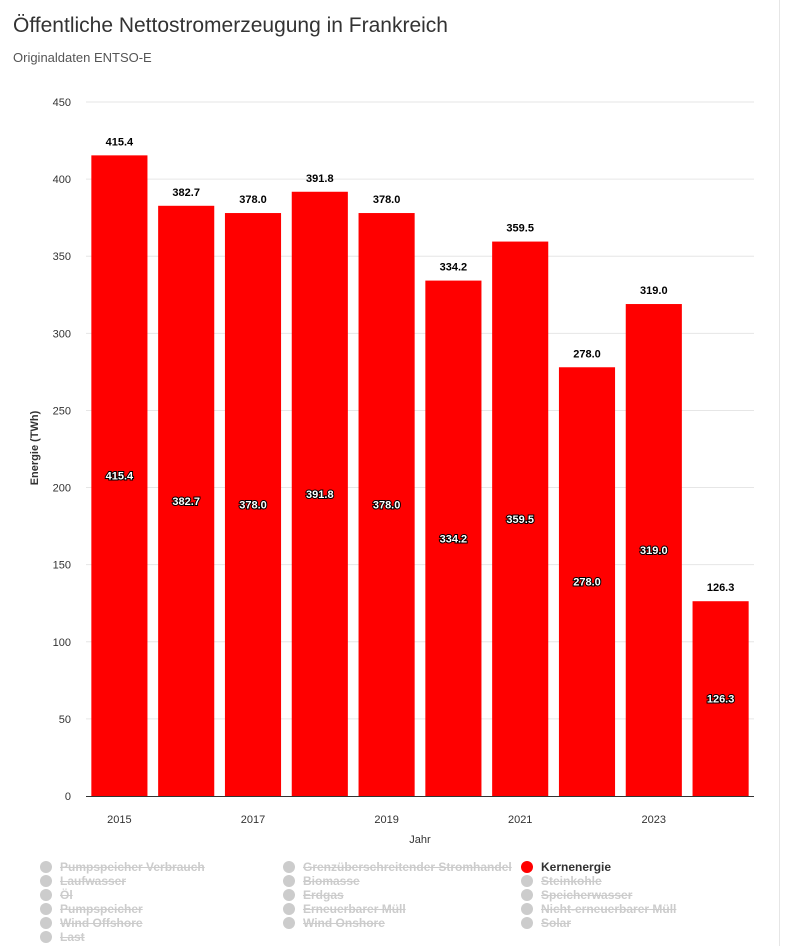  What do you see at coordinates (101, 923) in the screenshot?
I see `legend-label: Wind Offshore` at bounding box center [101, 923].